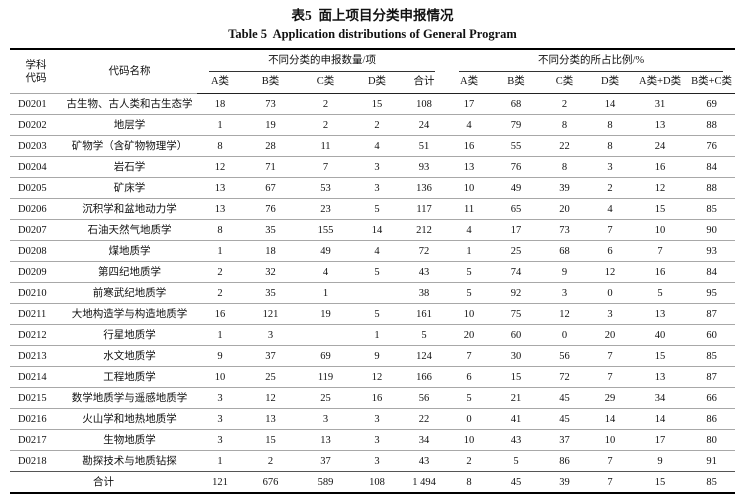 The height and width of the screenshot is (494, 745). Describe the element at coordinates (712, 461) in the screenshot. I see `value-cell: 91` at that location.